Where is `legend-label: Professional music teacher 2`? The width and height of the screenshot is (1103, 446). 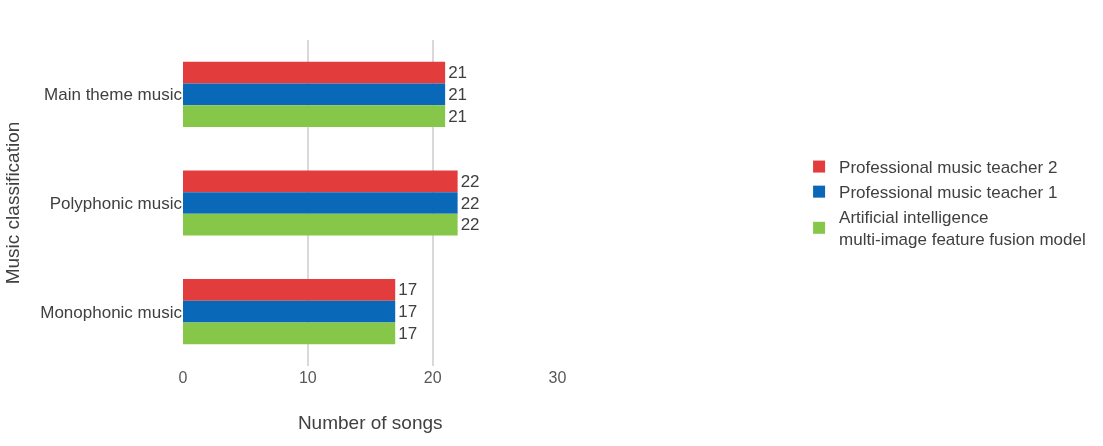
legend-label: Professional music teacher 2 is located at coordinates (948, 168).